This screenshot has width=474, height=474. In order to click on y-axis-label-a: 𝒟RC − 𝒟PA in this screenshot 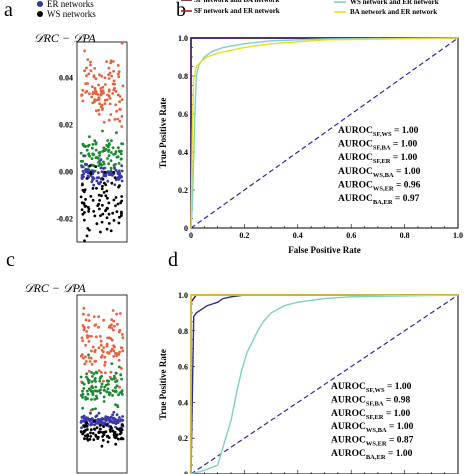, I will do `click(65, 38)`.